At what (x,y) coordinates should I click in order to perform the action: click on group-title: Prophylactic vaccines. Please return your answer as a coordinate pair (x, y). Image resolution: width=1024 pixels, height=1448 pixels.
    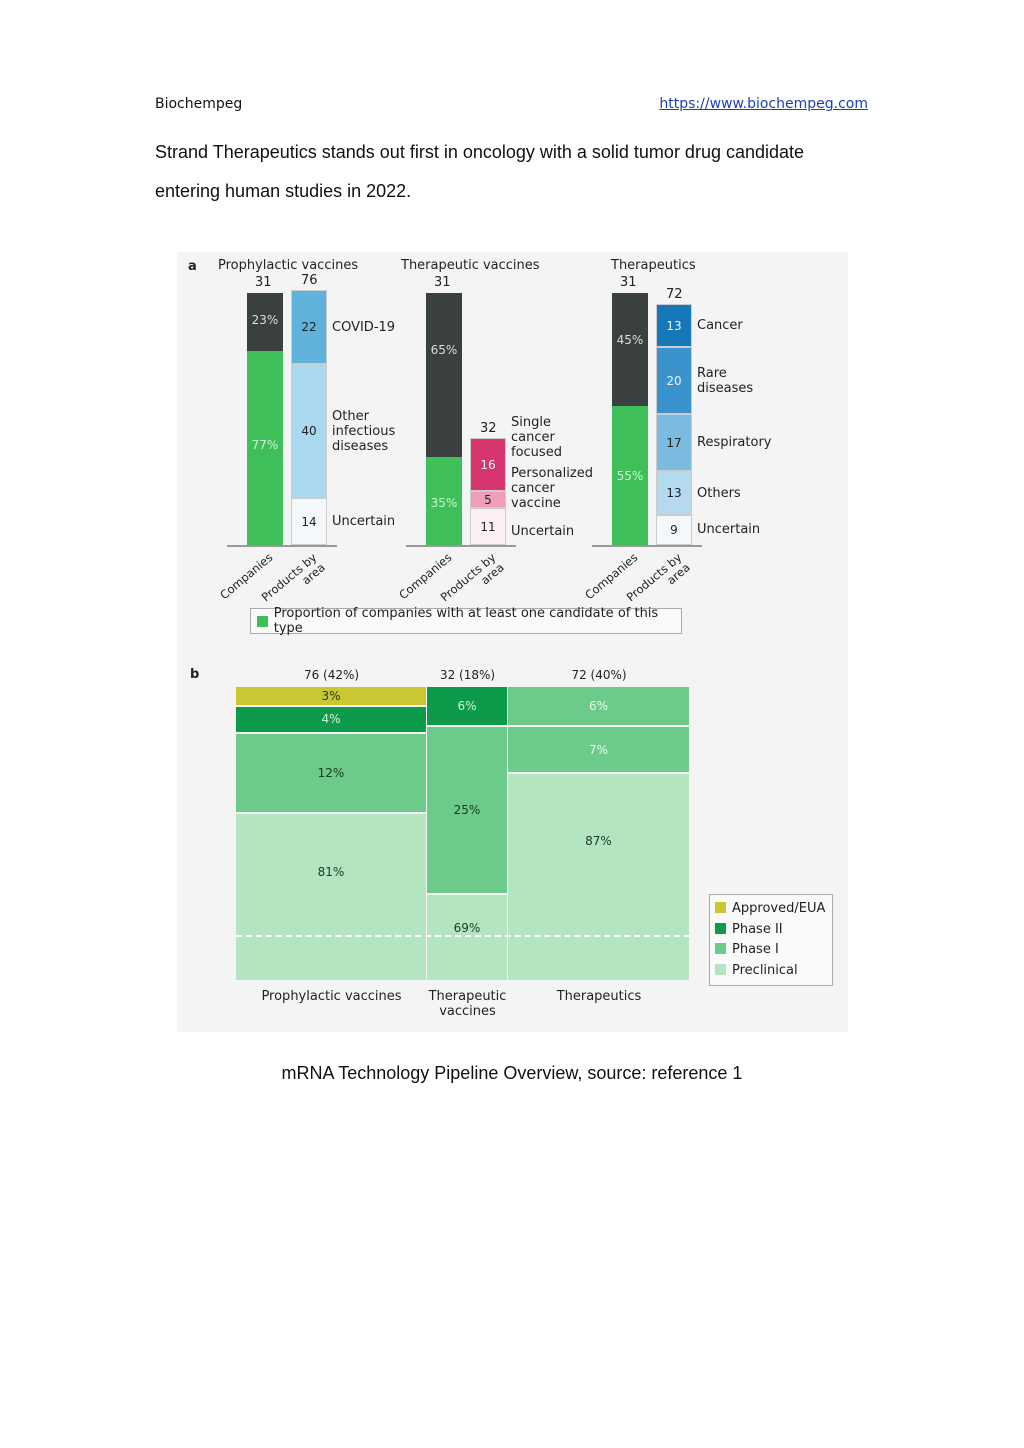
    Looking at the image, I should click on (288, 265).